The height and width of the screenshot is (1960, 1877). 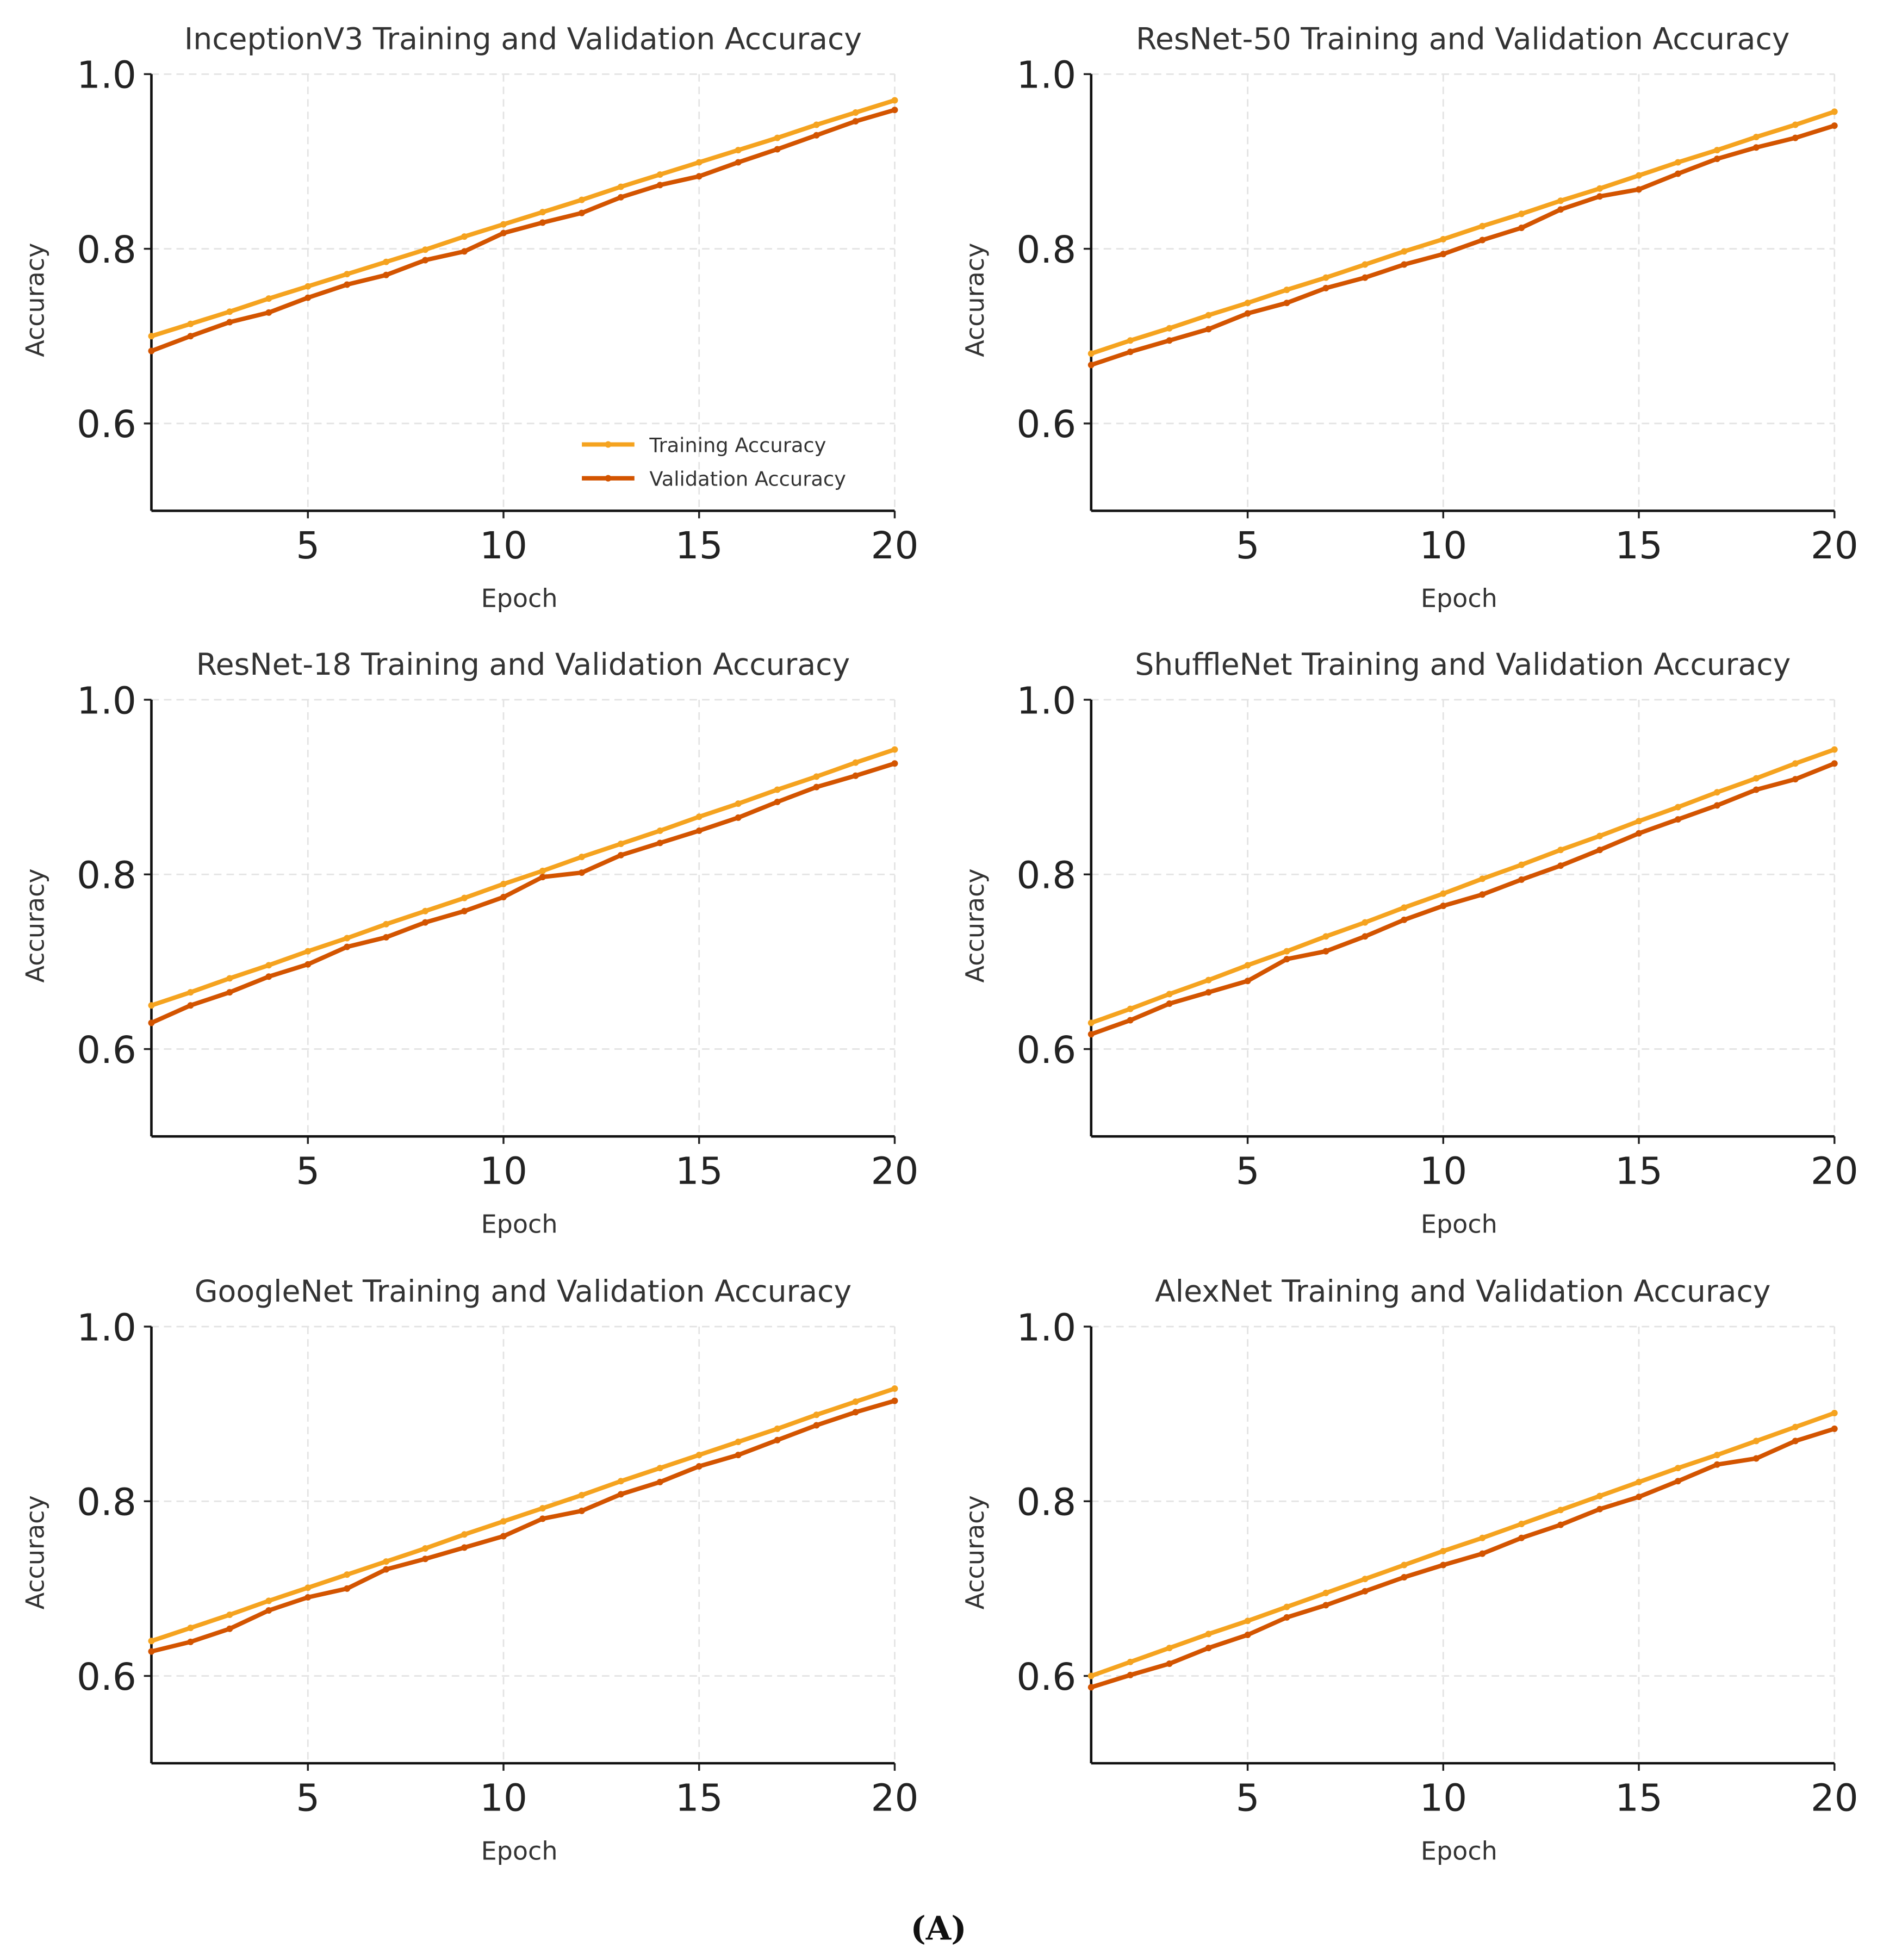 What do you see at coordinates (747, 478) in the screenshot?
I see `legend-label: Validation Accuracy` at bounding box center [747, 478].